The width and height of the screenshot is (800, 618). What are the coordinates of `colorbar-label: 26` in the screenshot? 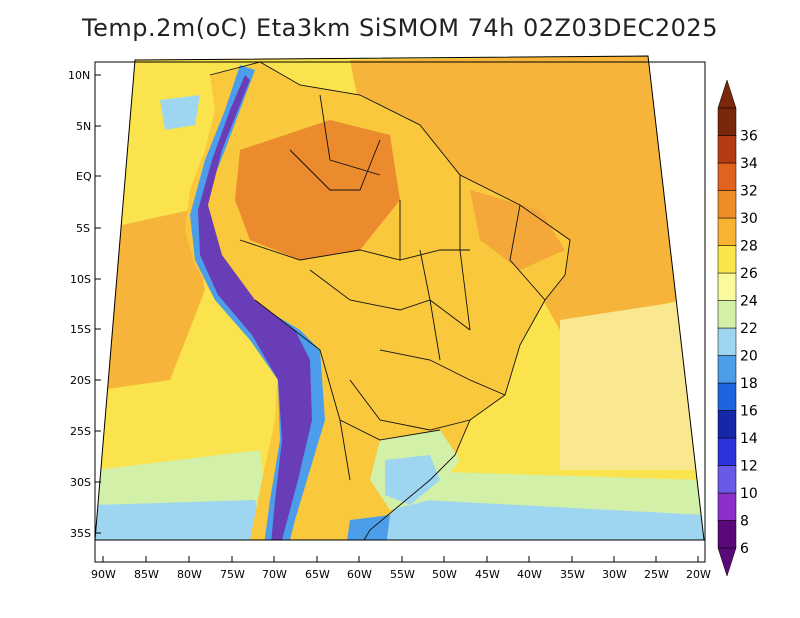 It's located at (749, 274).